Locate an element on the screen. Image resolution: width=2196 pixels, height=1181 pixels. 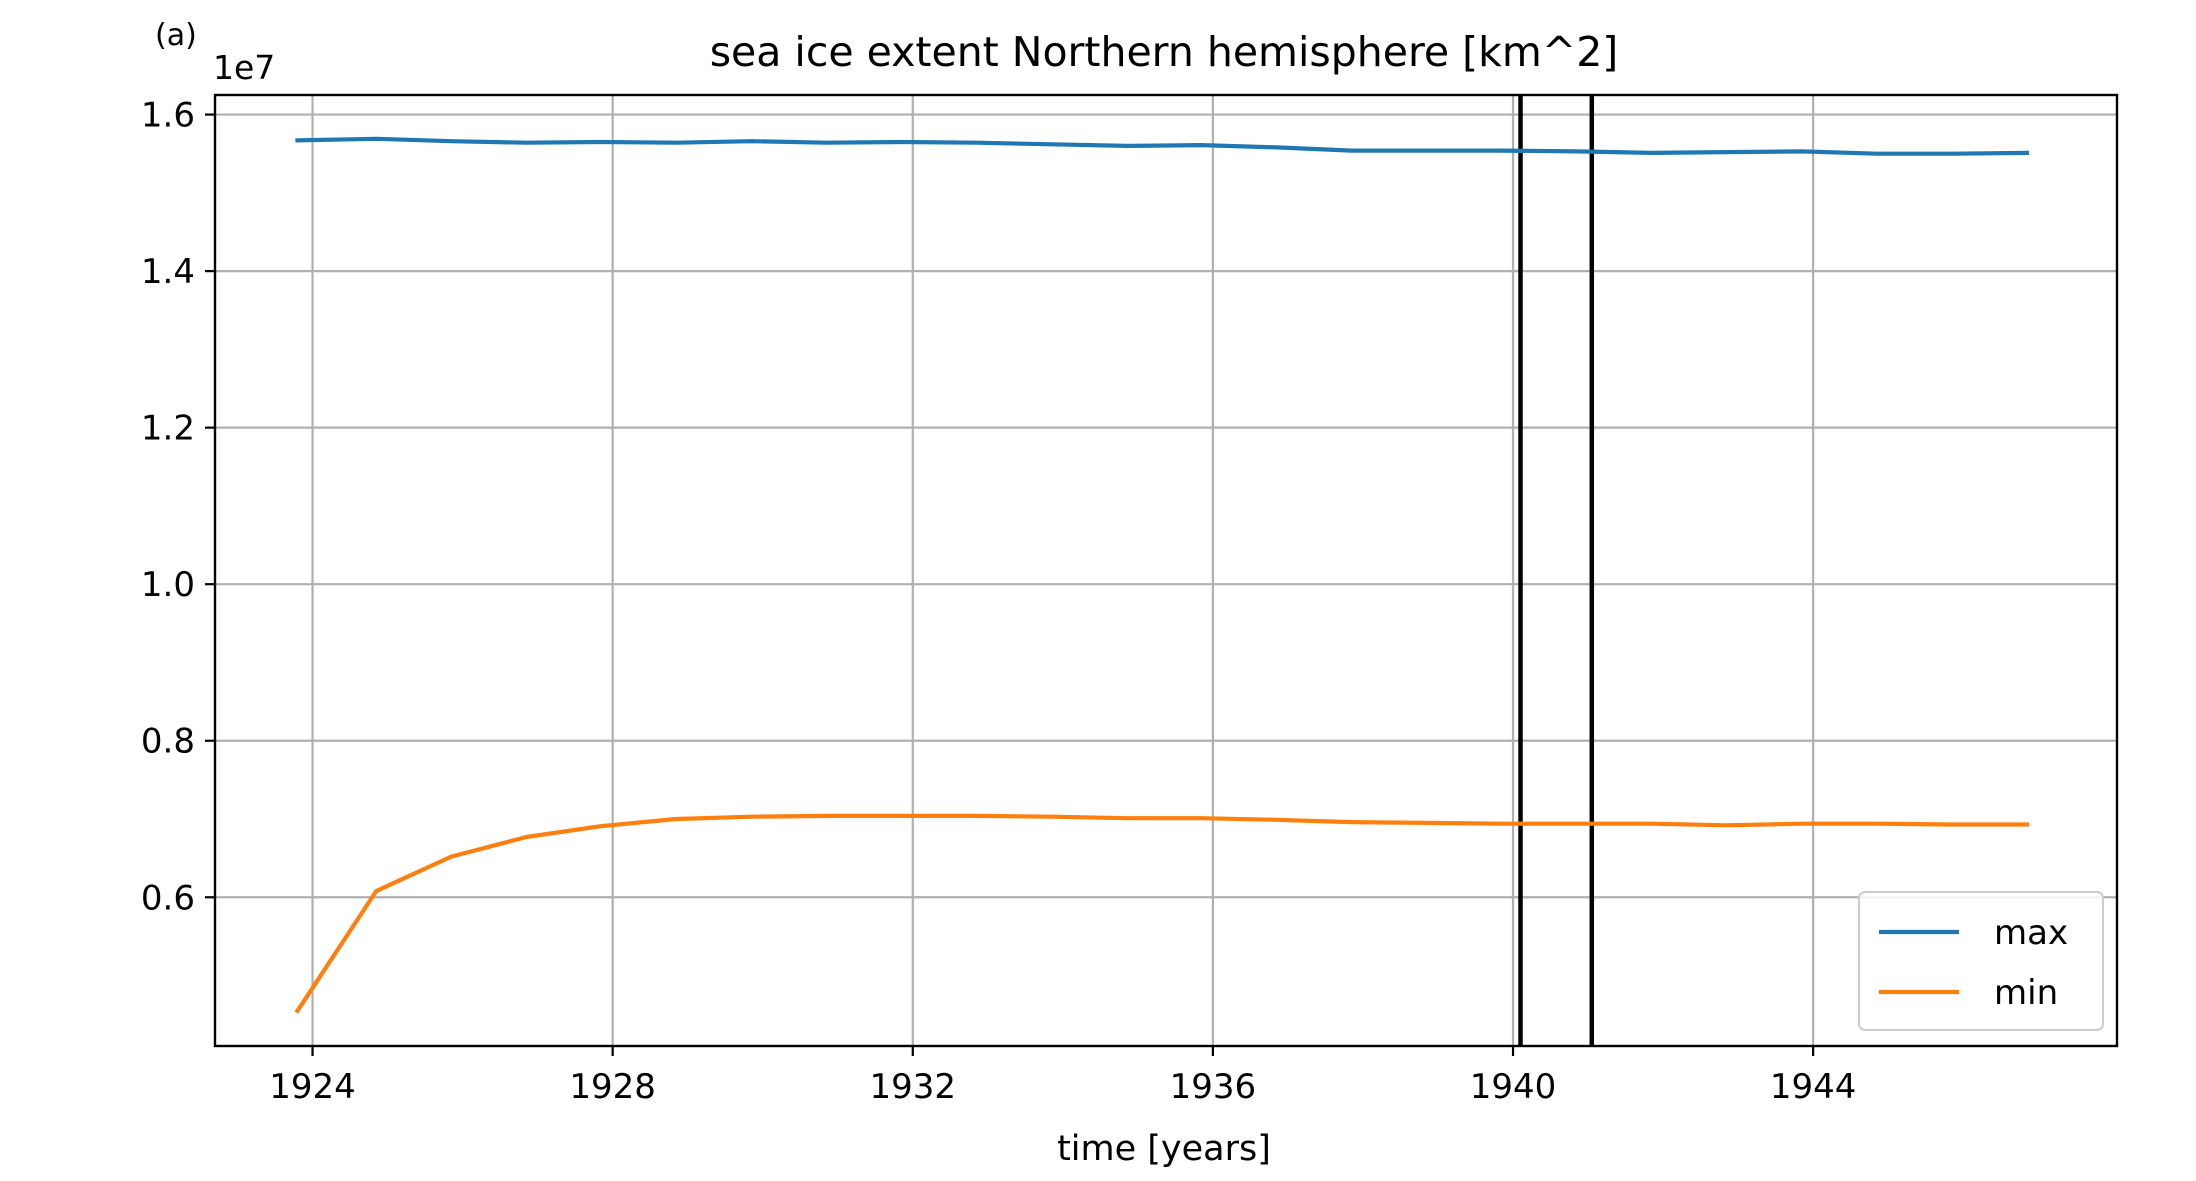
y-tick-label: 1.2 is located at coordinates (168, 429).